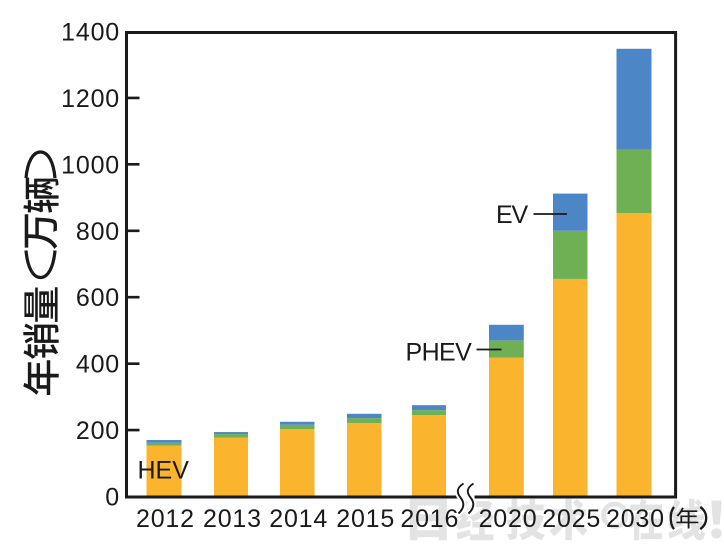 Image resolution: width=724 pixels, height=554 pixels. I want to click on svg-text: 2012, so click(165, 519).